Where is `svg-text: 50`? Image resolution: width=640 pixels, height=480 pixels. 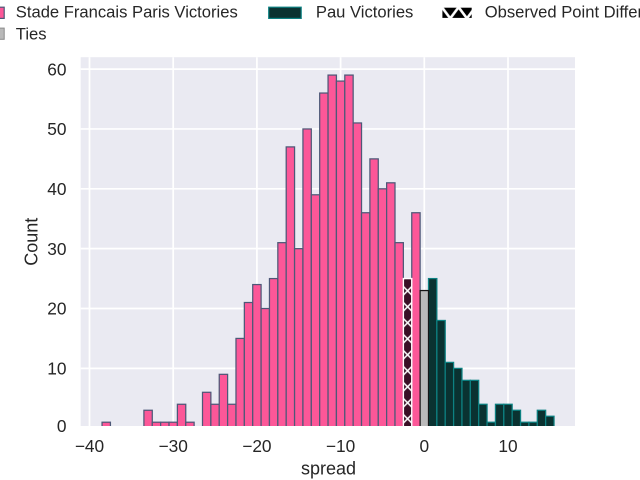
svg-text: 50 is located at coordinates (56, 129).